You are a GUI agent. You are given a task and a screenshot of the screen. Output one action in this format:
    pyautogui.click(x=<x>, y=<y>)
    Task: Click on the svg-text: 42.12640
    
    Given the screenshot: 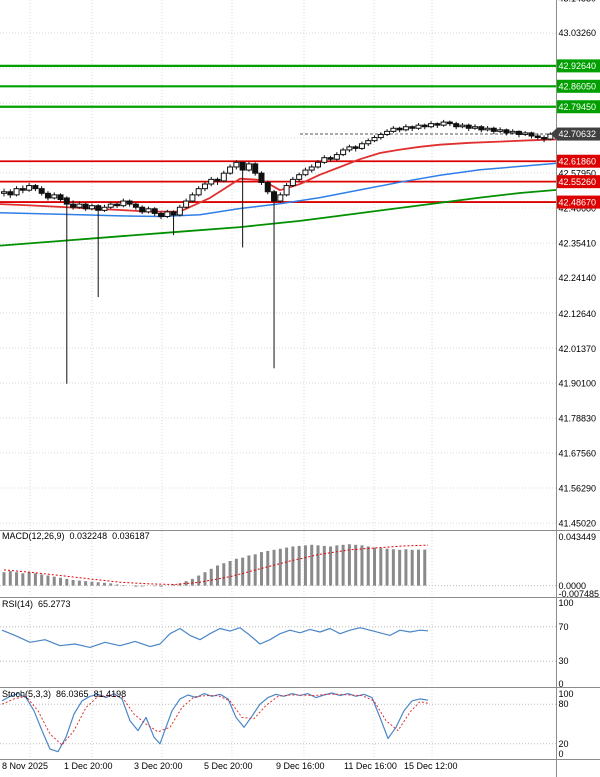 What is the action you would take?
    pyautogui.click(x=578, y=314)
    